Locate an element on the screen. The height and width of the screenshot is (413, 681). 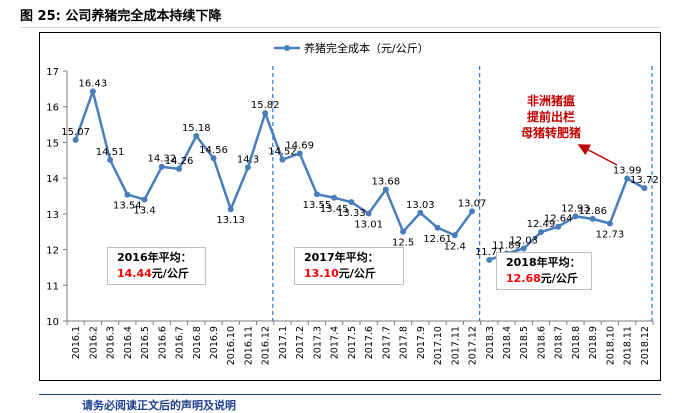
average-note-2016-prefix: 2016年平均： is located at coordinates (154, 257).